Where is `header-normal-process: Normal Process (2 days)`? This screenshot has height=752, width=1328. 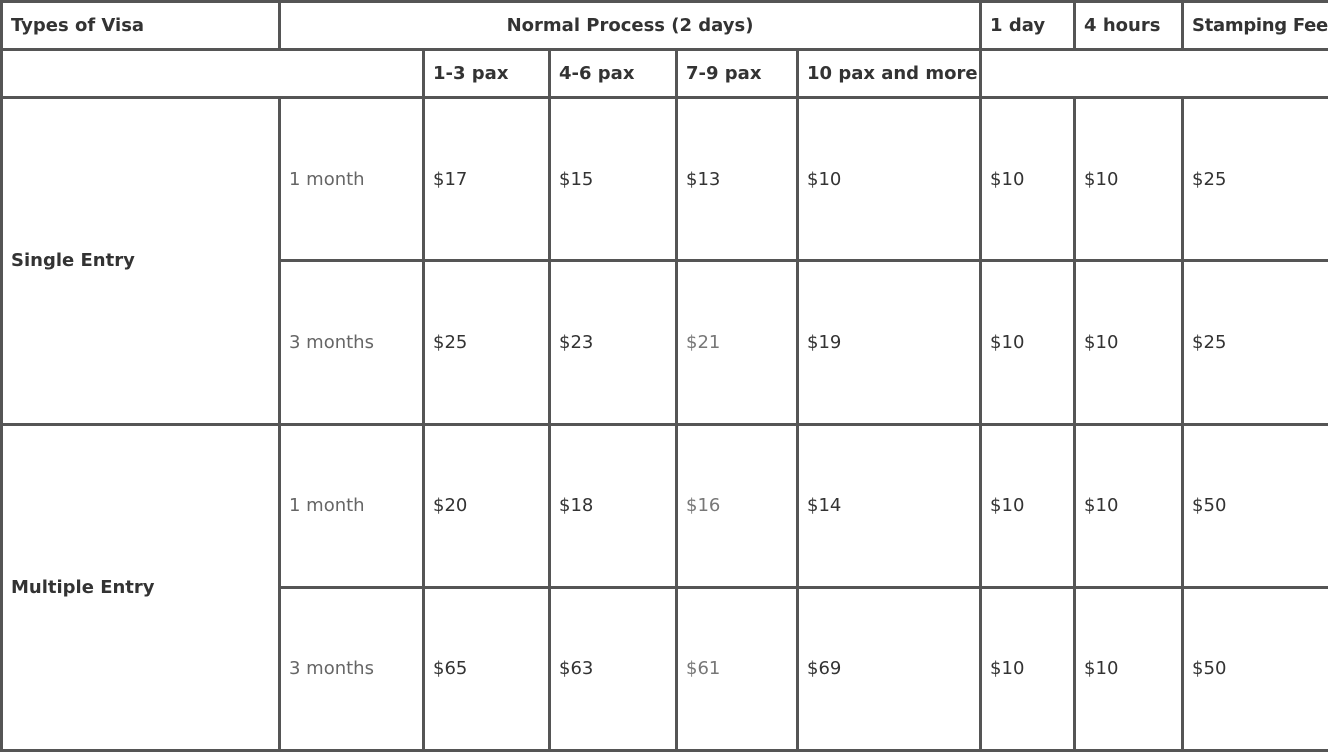 header-normal-process: Normal Process (2 days) is located at coordinates (630, 26).